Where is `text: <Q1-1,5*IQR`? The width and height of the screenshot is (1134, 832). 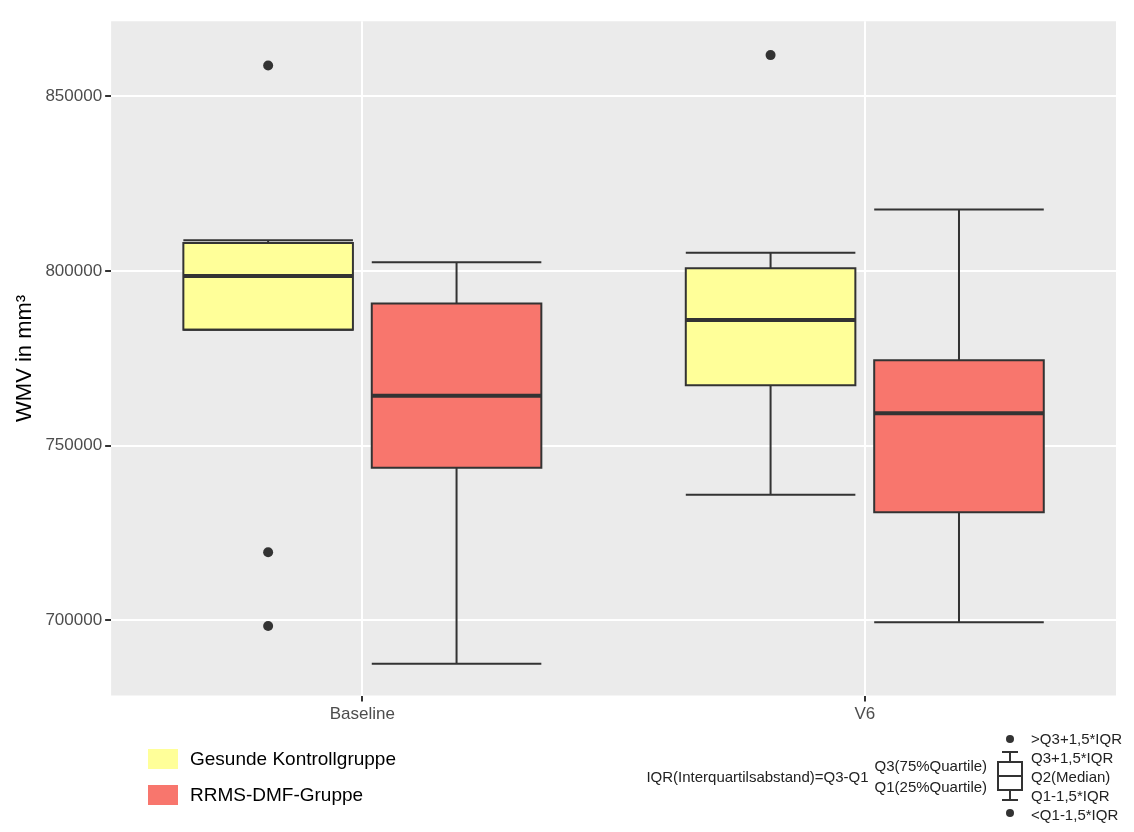
text: <Q1-1,5*IQR is located at coordinates (1075, 814).